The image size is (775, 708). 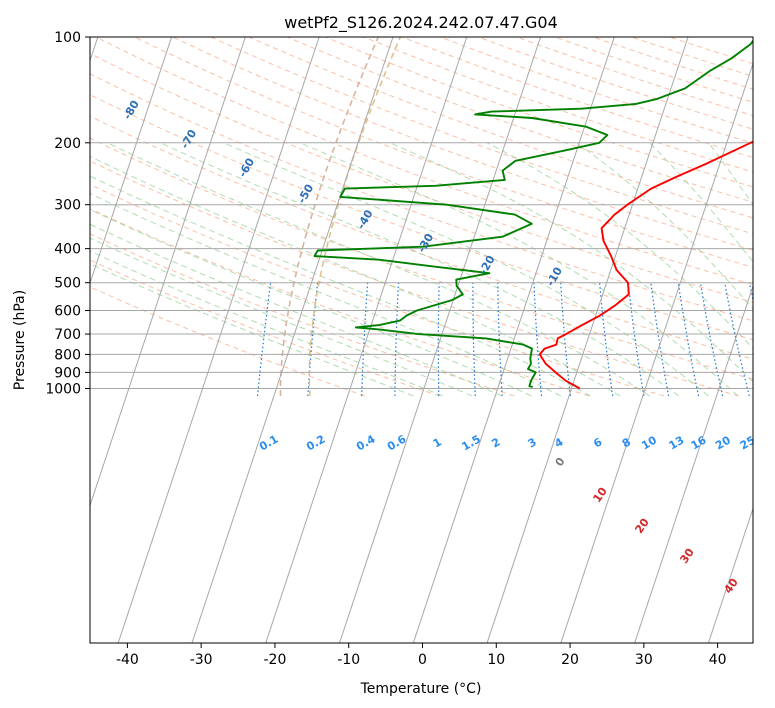 I want to click on x-tick-label: 20, so click(x=570, y=660).